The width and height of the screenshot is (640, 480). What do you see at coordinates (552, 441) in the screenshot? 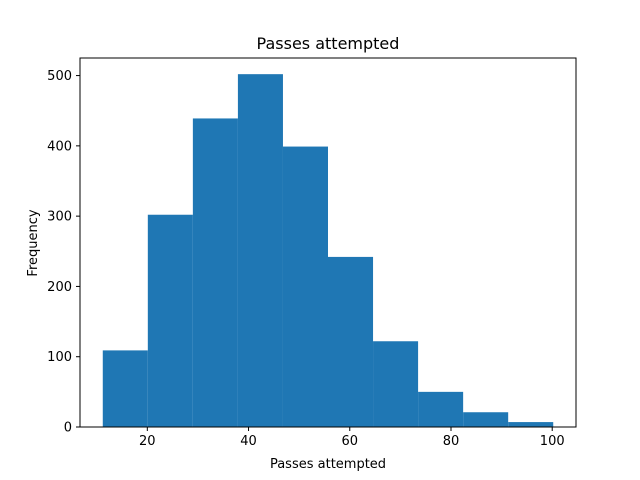
I see `x-tick-label-4: 100` at bounding box center [552, 441].